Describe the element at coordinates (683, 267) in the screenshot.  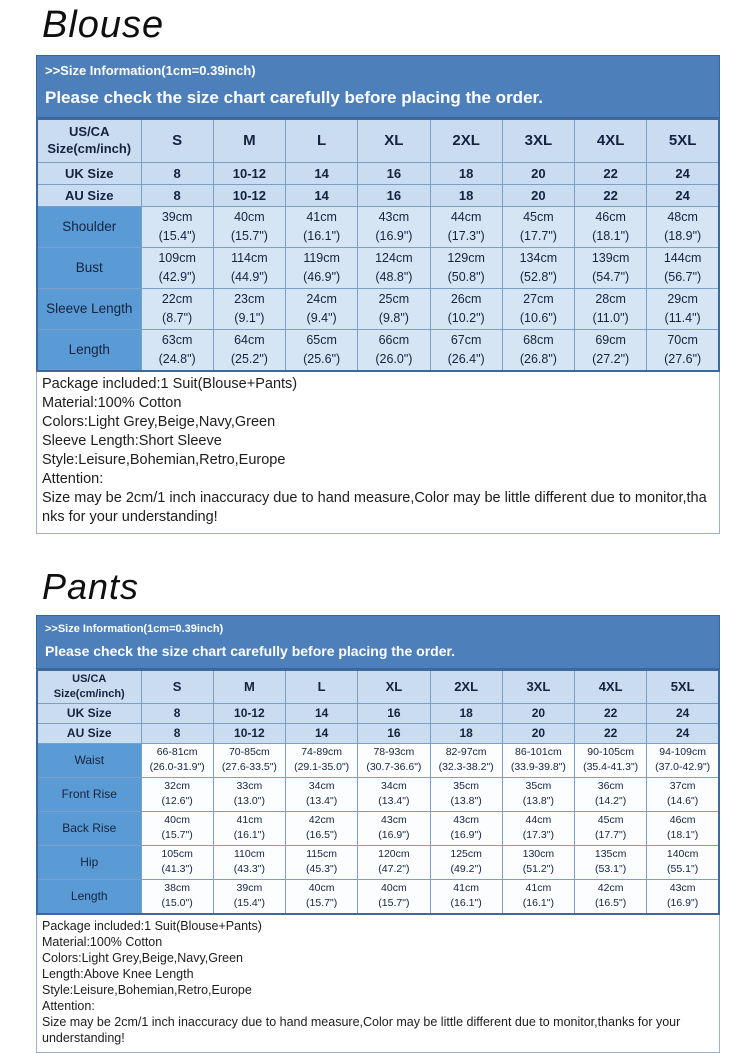
I see `measurement-cell: 144cm (56.7")` at that location.